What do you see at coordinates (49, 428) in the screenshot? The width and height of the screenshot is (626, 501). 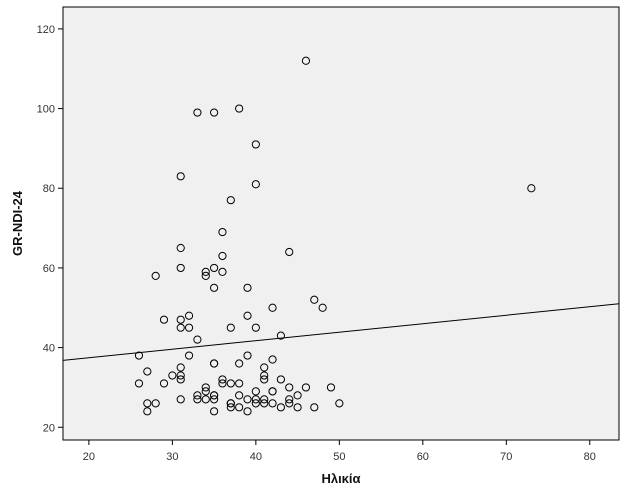 I see `y-tick-label: 20` at bounding box center [49, 428].